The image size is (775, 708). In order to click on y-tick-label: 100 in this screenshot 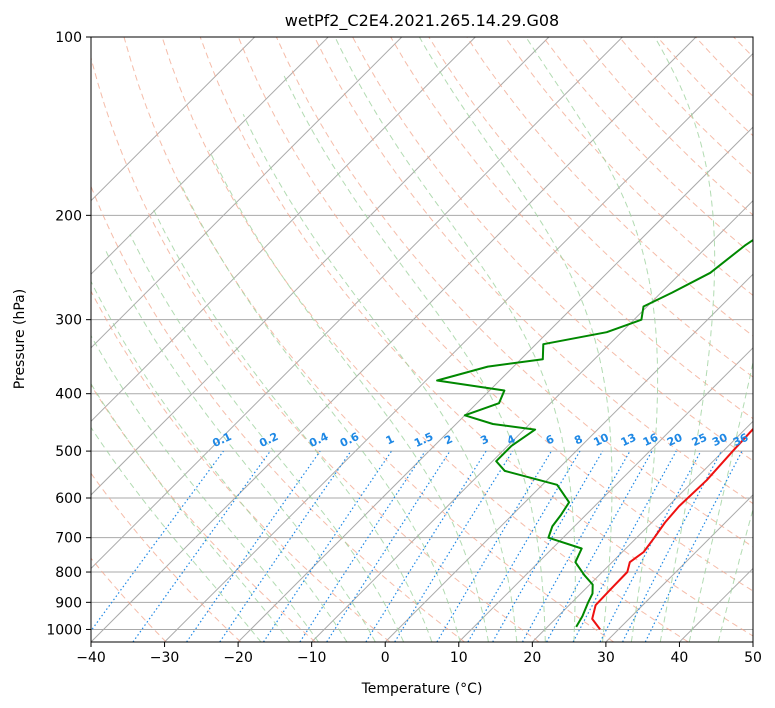, I will do `click(68, 38)`.